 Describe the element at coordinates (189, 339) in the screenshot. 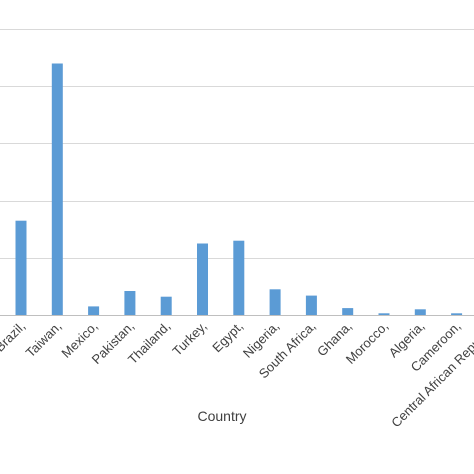

I see `x-tick-label: Turkey,` at that location.